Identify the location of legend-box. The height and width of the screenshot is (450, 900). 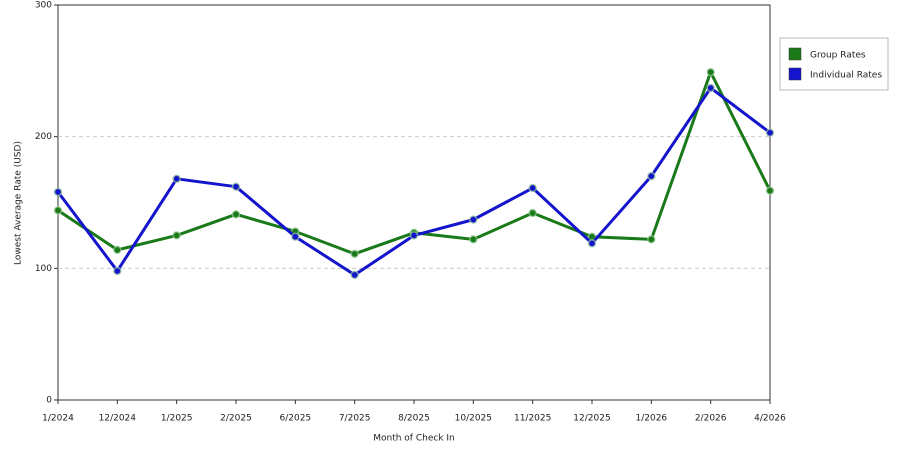
(834, 64).